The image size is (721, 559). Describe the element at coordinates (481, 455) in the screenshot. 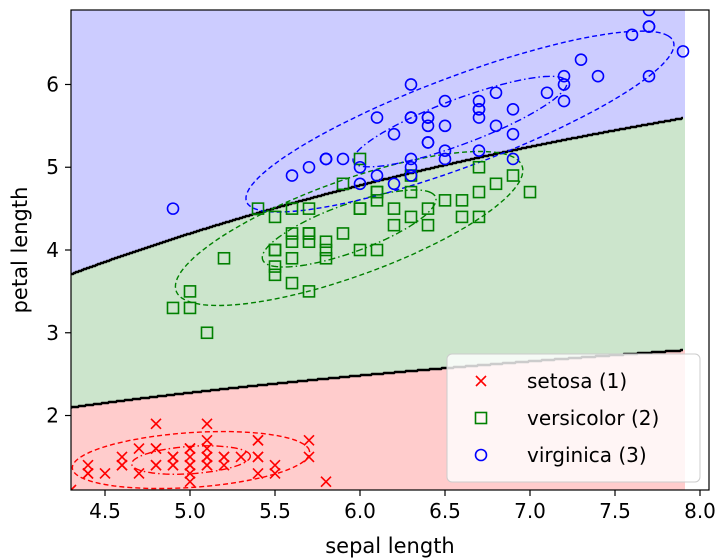

I see `legend-marker-virginica` at that location.